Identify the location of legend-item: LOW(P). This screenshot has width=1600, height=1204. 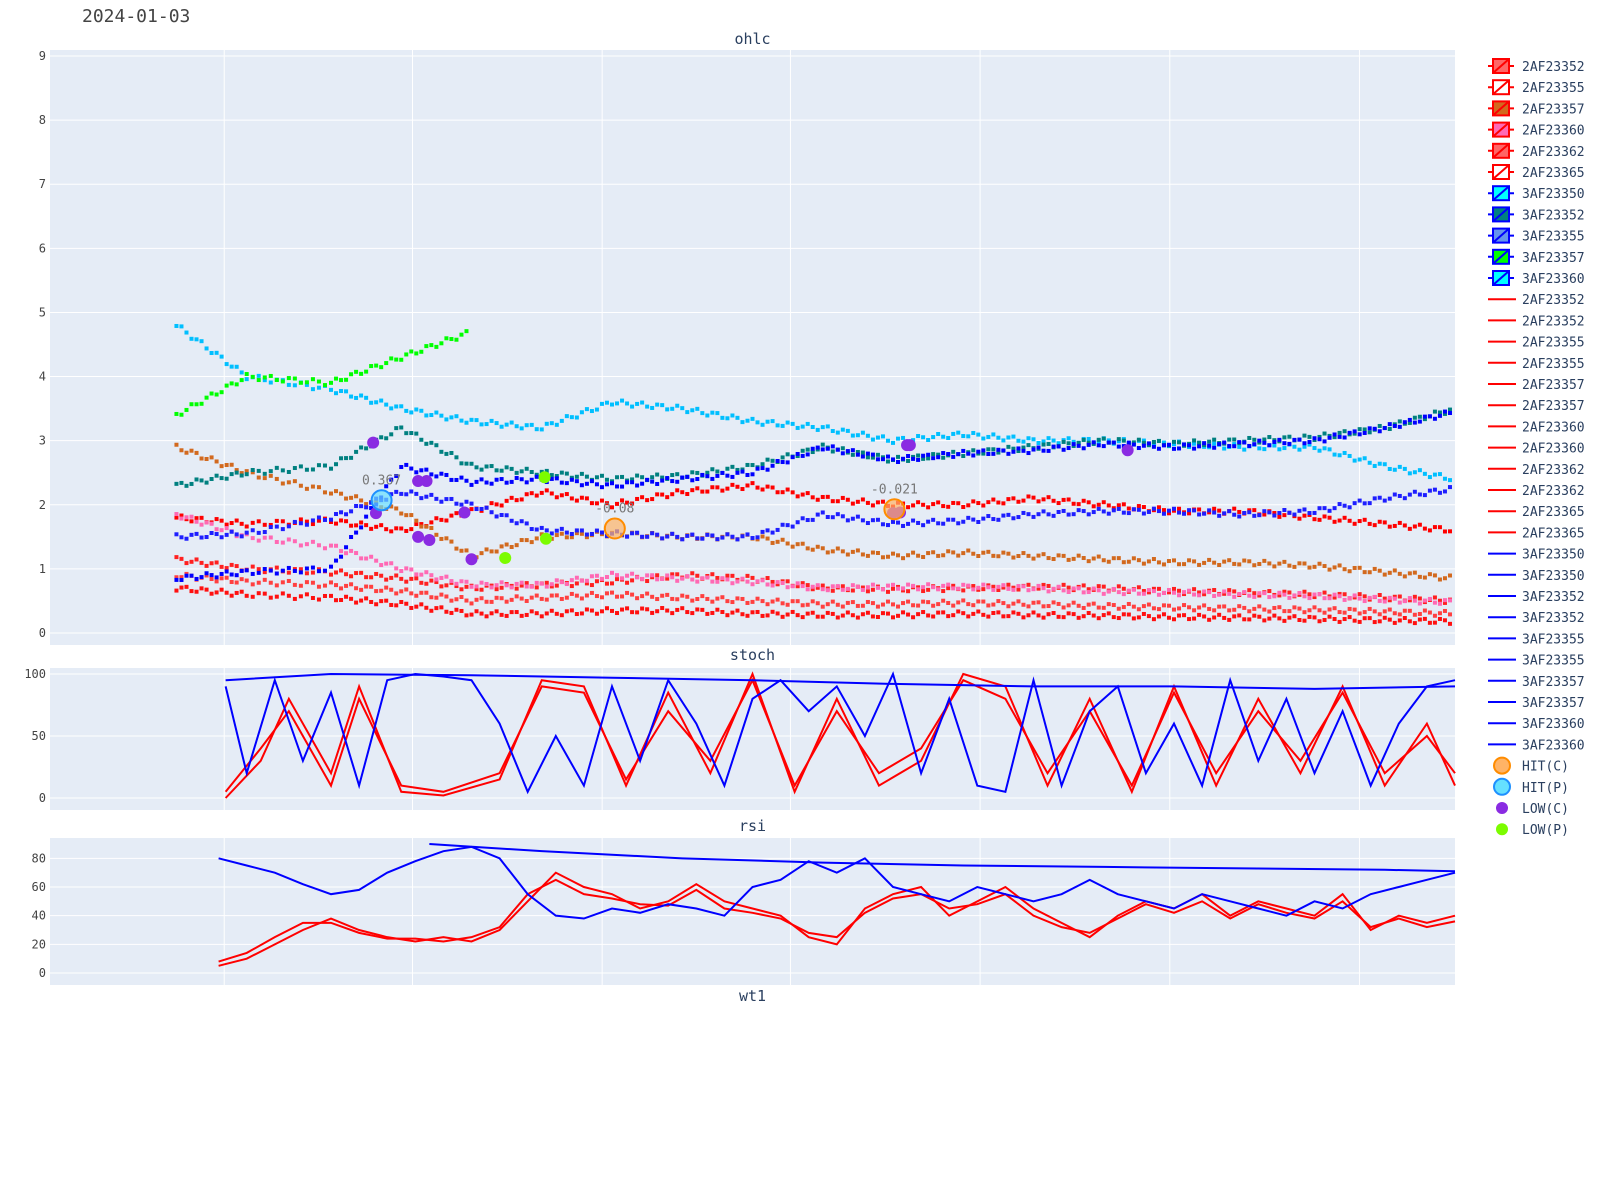
(1532, 830).